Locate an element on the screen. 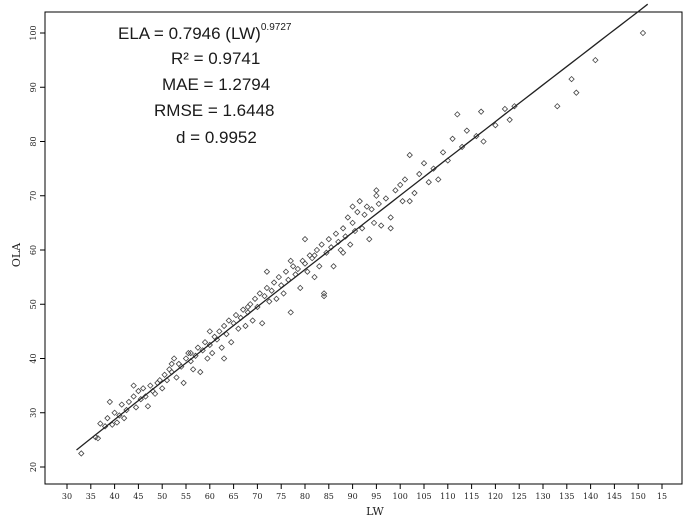 The height and width of the screenshot is (525, 687). y-tick-label: 70 is located at coordinates (33, 196).